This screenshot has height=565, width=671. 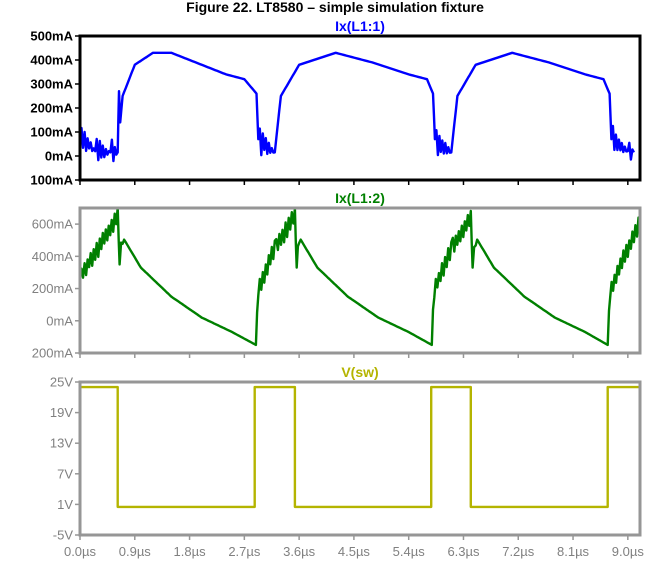 What do you see at coordinates (53, 224) in the screenshot?
I see `y-tick-label: 600mA` at bounding box center [53, 224].